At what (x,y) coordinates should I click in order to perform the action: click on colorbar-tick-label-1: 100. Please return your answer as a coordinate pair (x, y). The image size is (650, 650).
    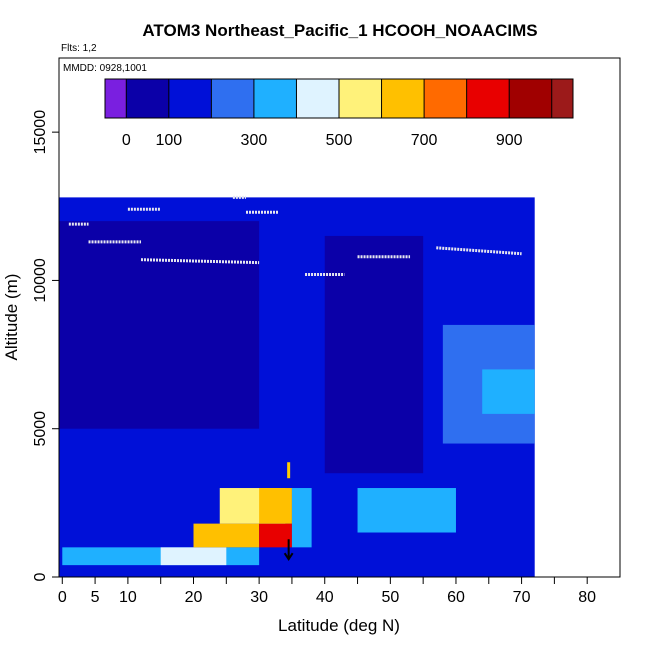
    Looking at the image, I should click on (168, 140).